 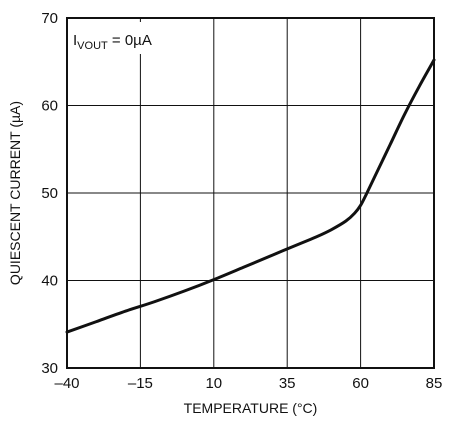 I want to click on y-tick-label: 30, so click(x=49, y=368).